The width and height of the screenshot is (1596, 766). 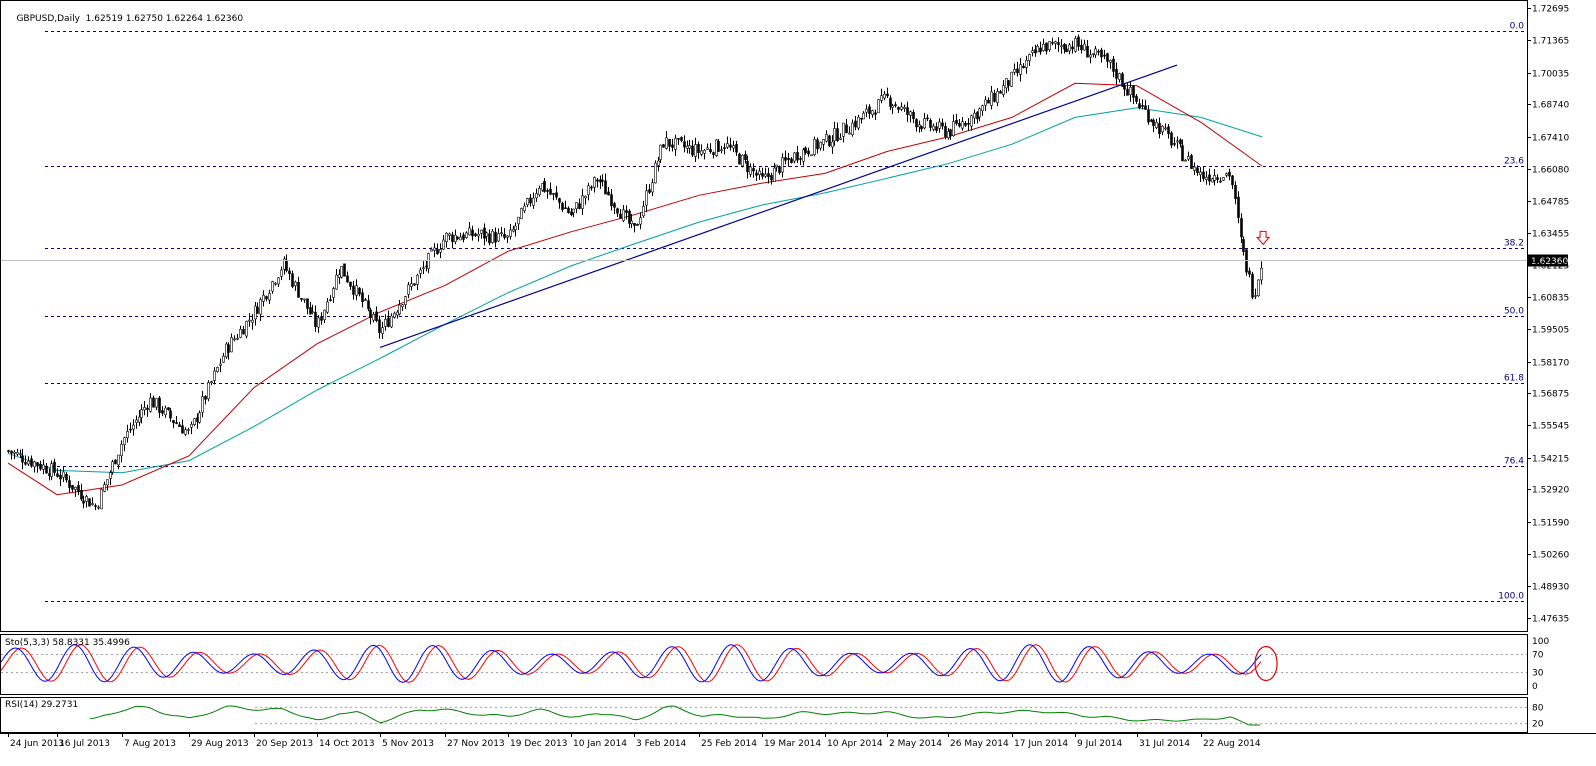 I want to click on price-tick-label: 1.52920, so click(x=1550, y=491).